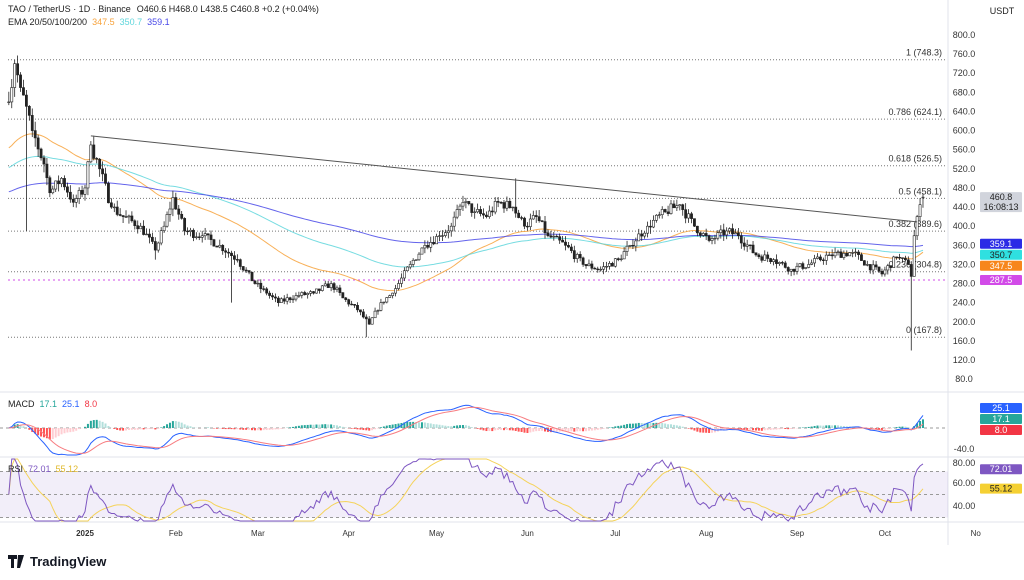 The width and height of the screenshot is (1024, 580). I want to click on currency-label: USDT, so click(1002, 11).